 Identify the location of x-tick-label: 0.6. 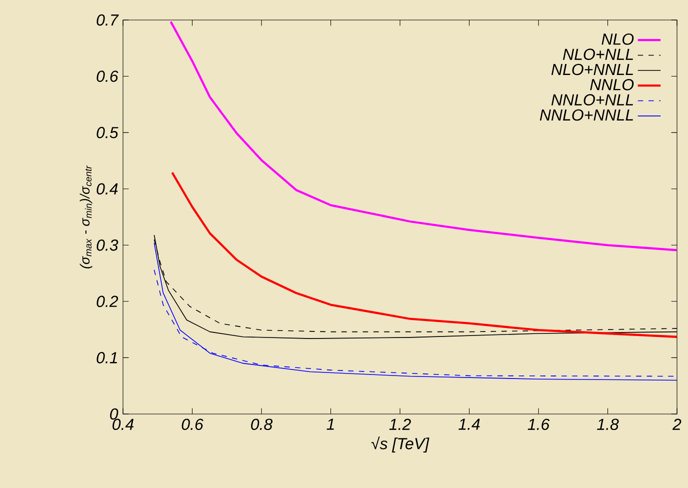
(193, 424).